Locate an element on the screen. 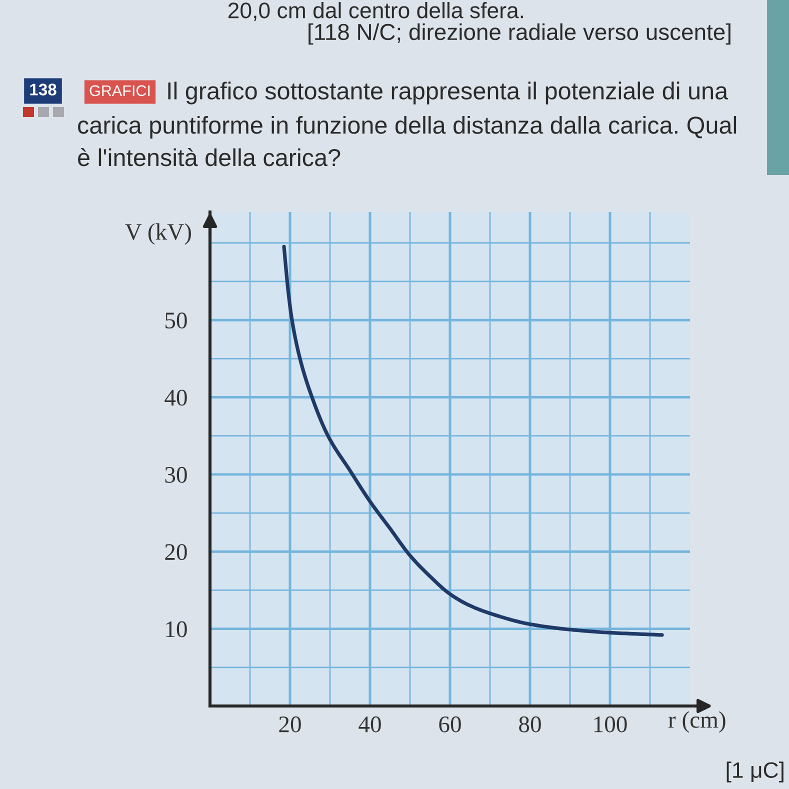  y-tick-label: 50 is located at coordinates (176, 320).